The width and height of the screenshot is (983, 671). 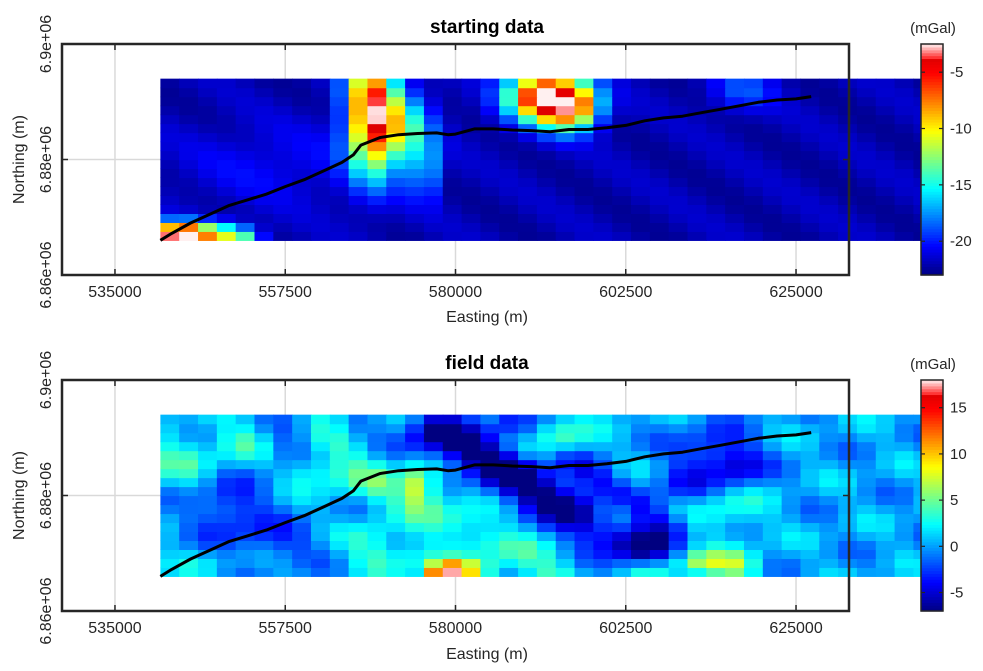 I want to click on x-axis-label: Easting (m), so click(x=487, y=654).